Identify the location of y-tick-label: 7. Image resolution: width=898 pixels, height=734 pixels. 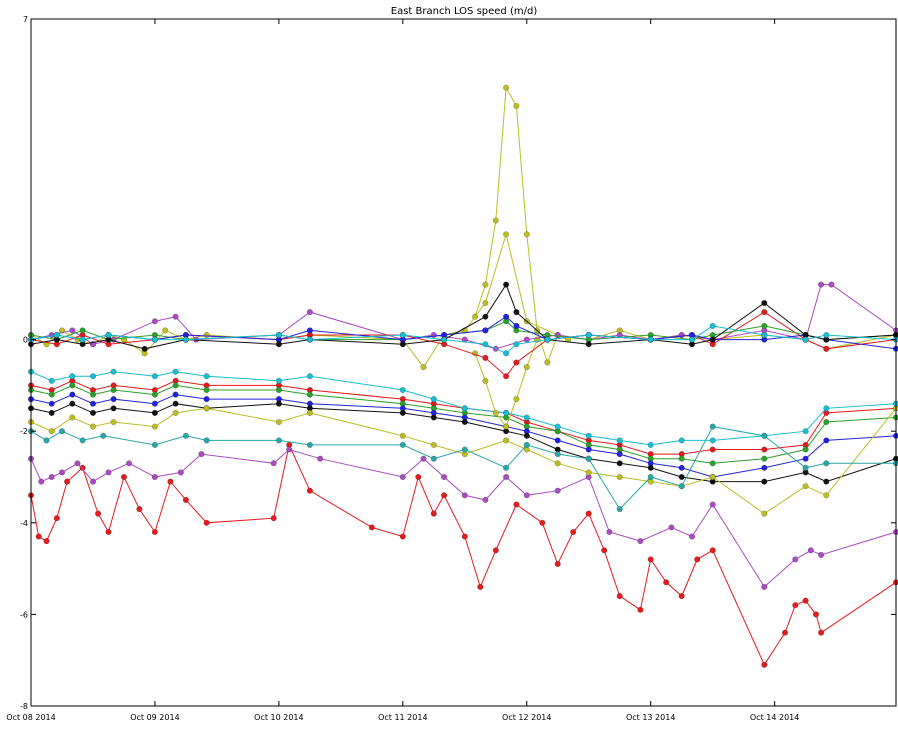
(25, 19).